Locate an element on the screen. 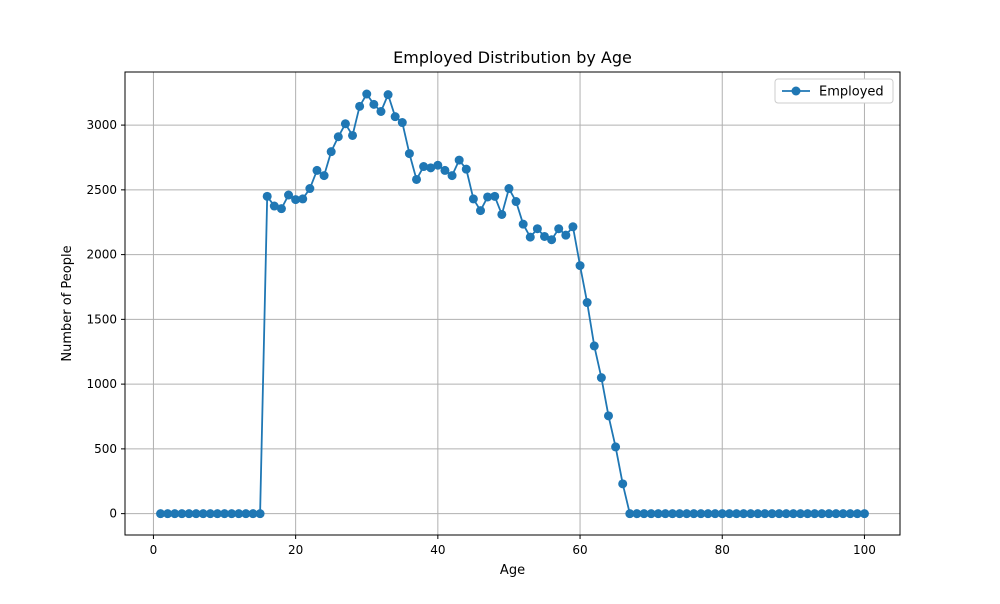 Image resolution: width=1000 pixels, height=604 pixels. chart-title: Employed Distribution by Age is located at coordinates (512, 57).